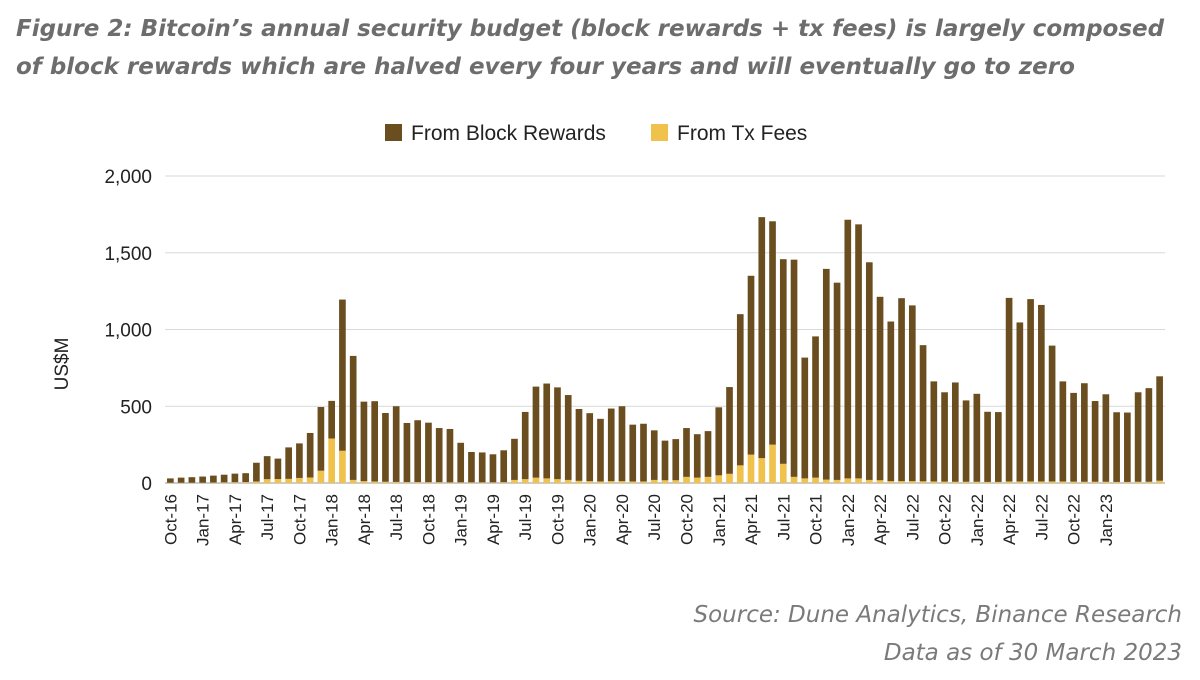 The width and height of the screenshot is (1200, 680). What do you see at coordinates (493, 519) in the screenshot?
I see `x-tick-label: Apr-19` at bounding box center [493, 519].